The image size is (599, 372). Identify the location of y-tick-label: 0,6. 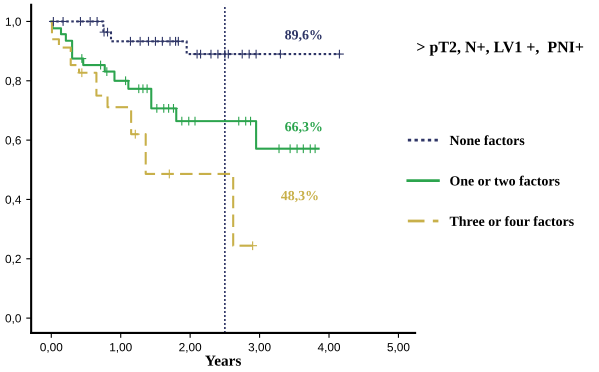
(13, 141).